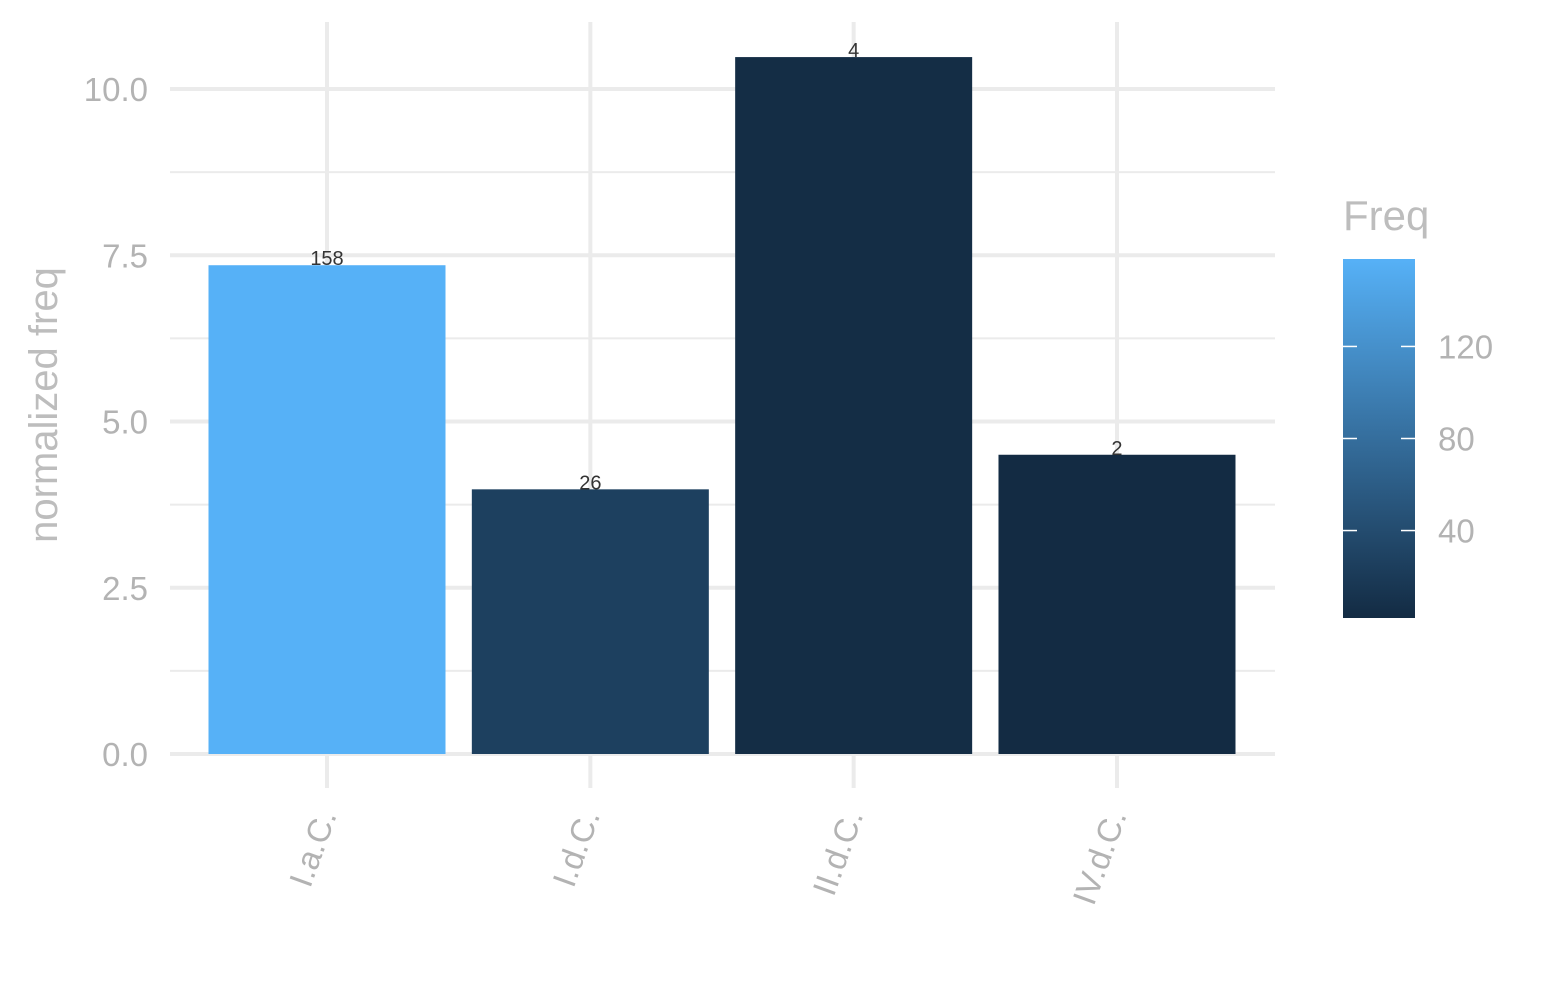  What do you see at coordinates (327, 509) in the screenshot?
I see `bar-iac` at bounding box center [327, 509].